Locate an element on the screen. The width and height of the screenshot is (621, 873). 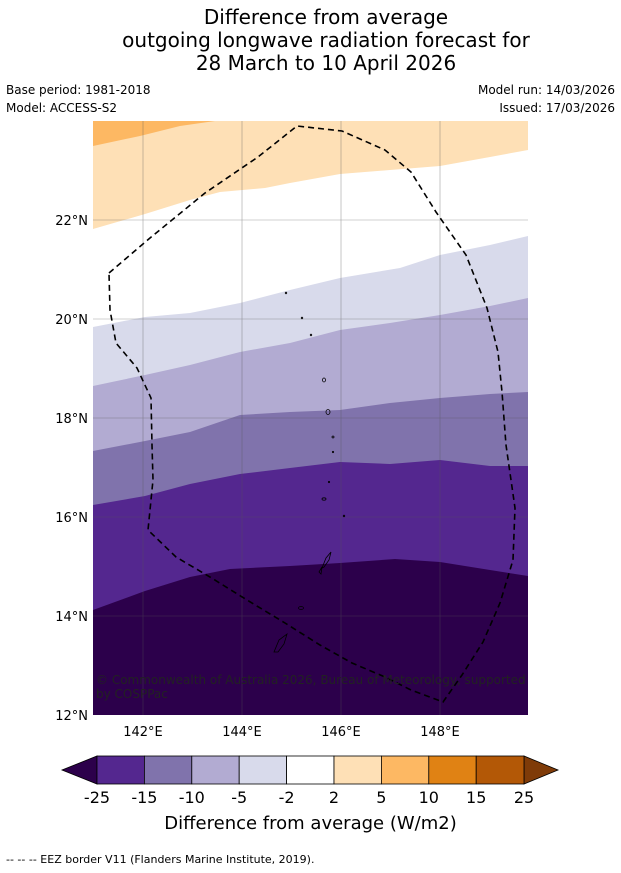
lon-tick-label: 146°E is located at coordinates (341, 732).